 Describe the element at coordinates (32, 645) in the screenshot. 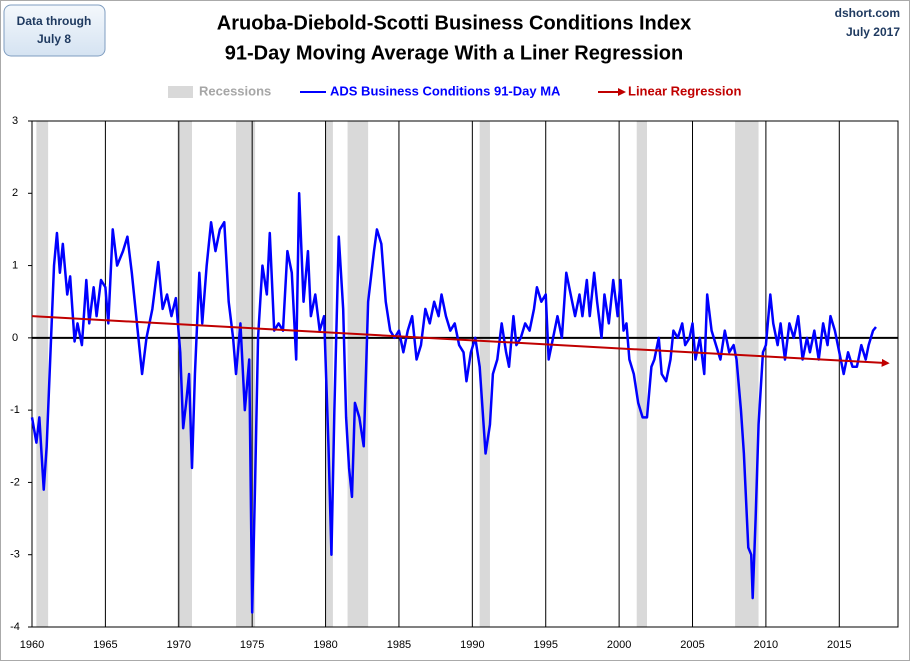

I see `x-tick-label: 1960` at that location.